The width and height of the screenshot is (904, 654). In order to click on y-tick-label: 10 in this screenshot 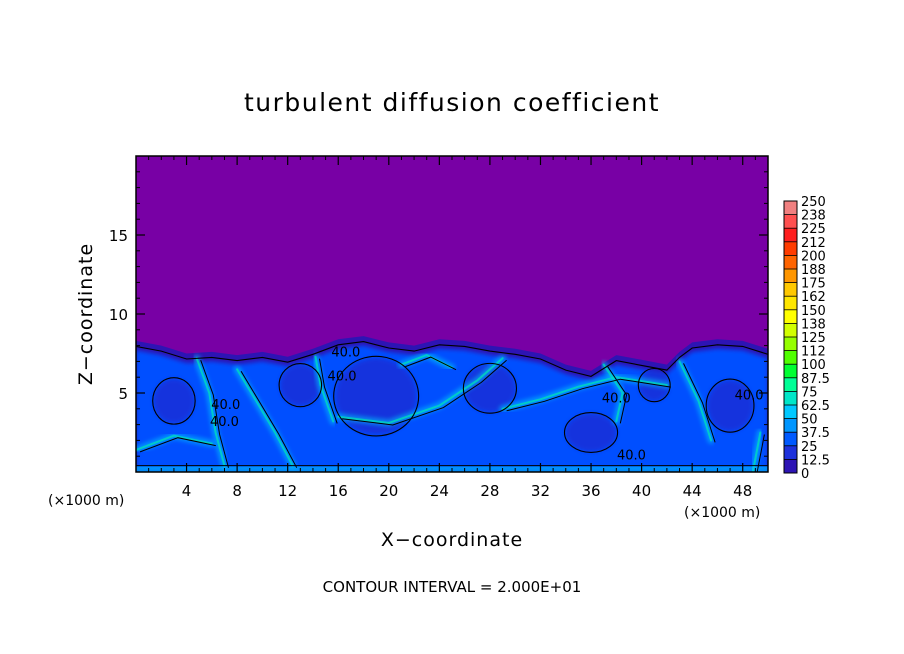, I will do `click(118, 315)`.